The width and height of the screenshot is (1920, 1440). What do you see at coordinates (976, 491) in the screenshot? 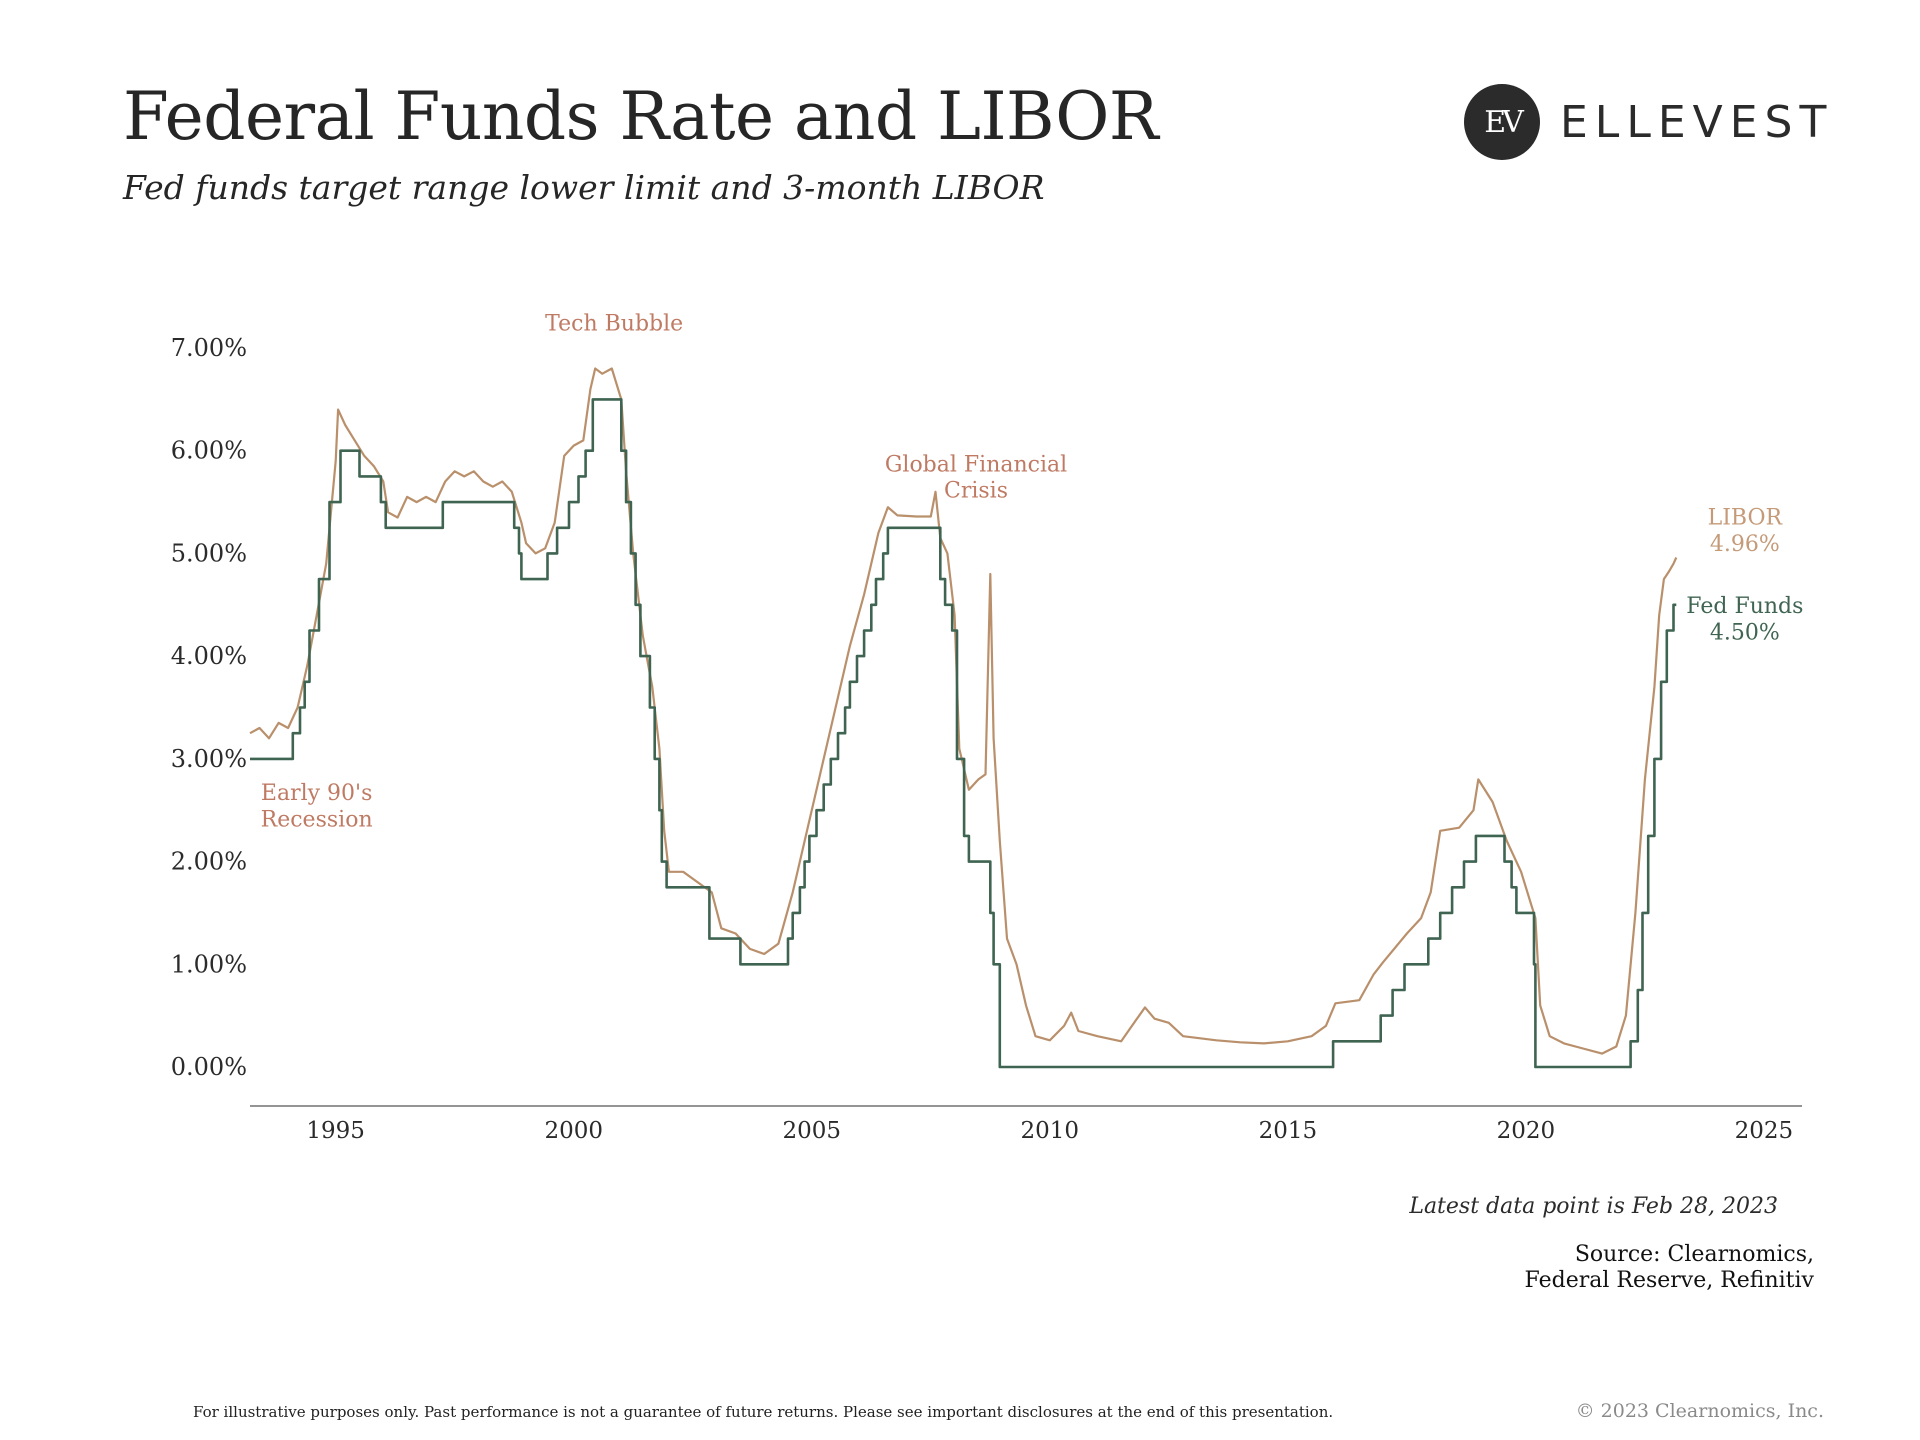
I see `annotation-label-line-2: Crisis` at bounding box center [976, 491].